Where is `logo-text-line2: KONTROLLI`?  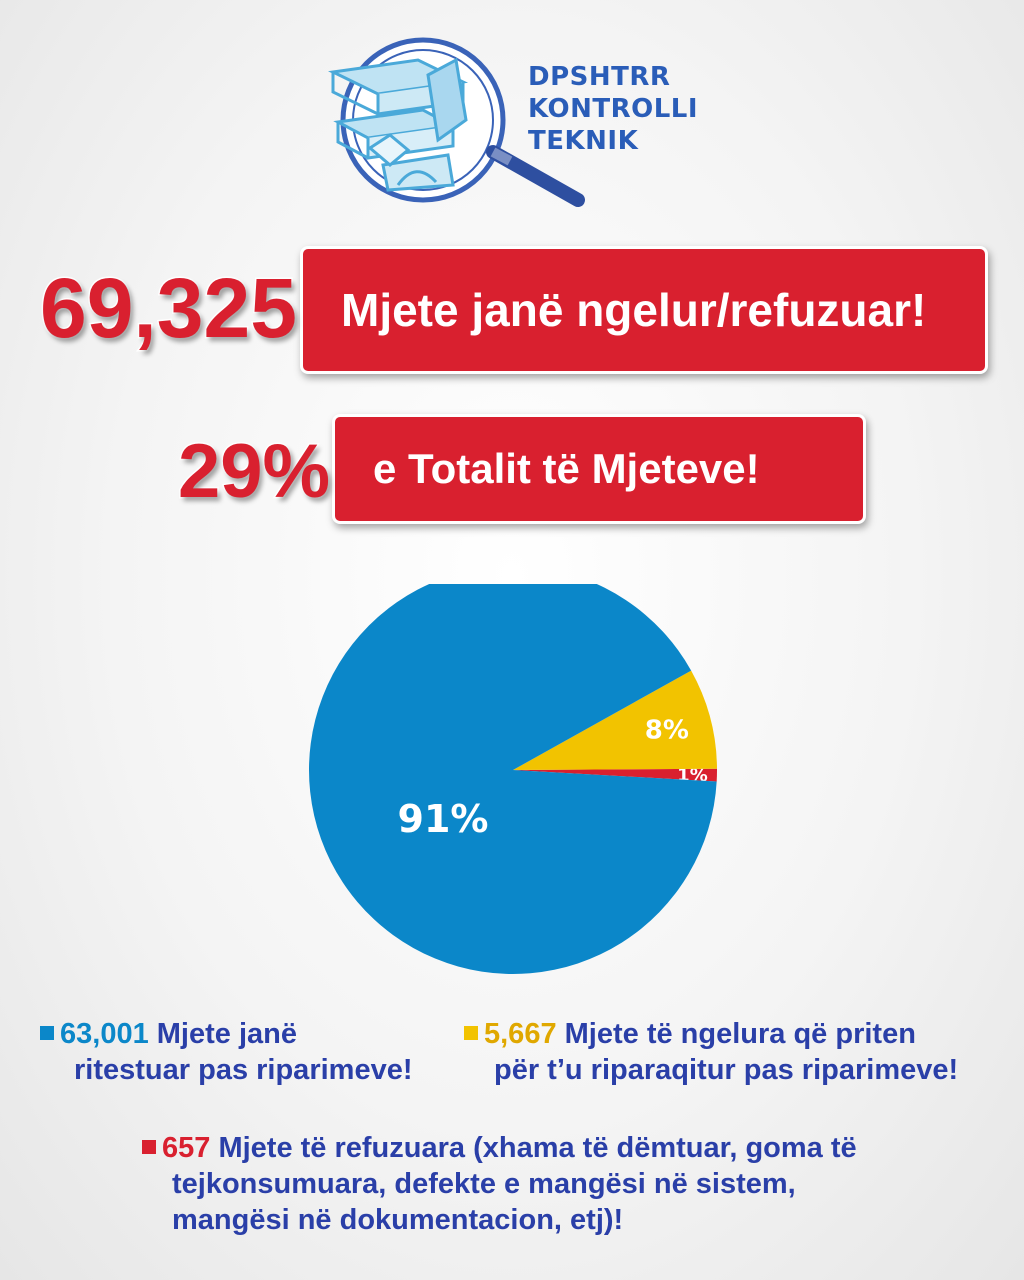
logo-text-line2: KONTROLLI is located at coordinates (613, 109).